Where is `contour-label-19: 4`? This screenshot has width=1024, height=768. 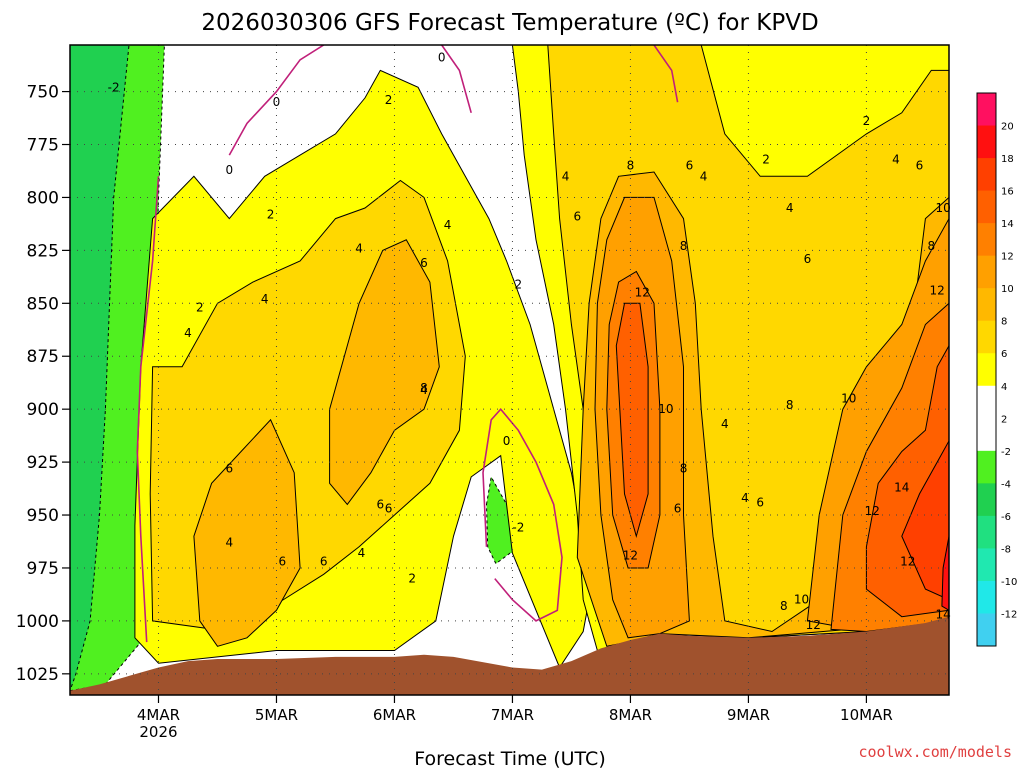
contour-label-19: 4 is located at coordinates (229, 543).